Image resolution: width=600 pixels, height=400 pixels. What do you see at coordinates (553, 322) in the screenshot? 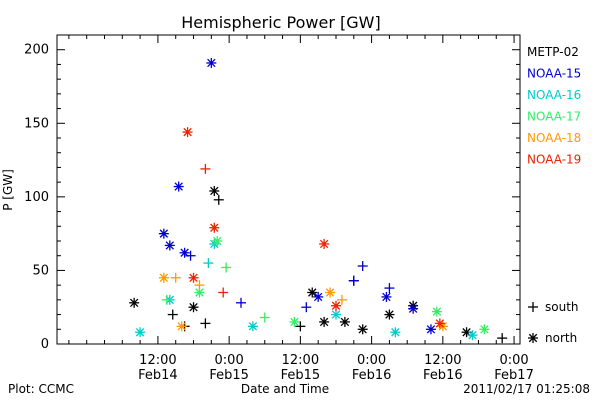
I see `marker-legend: south north` at bounding box center [553, 322].